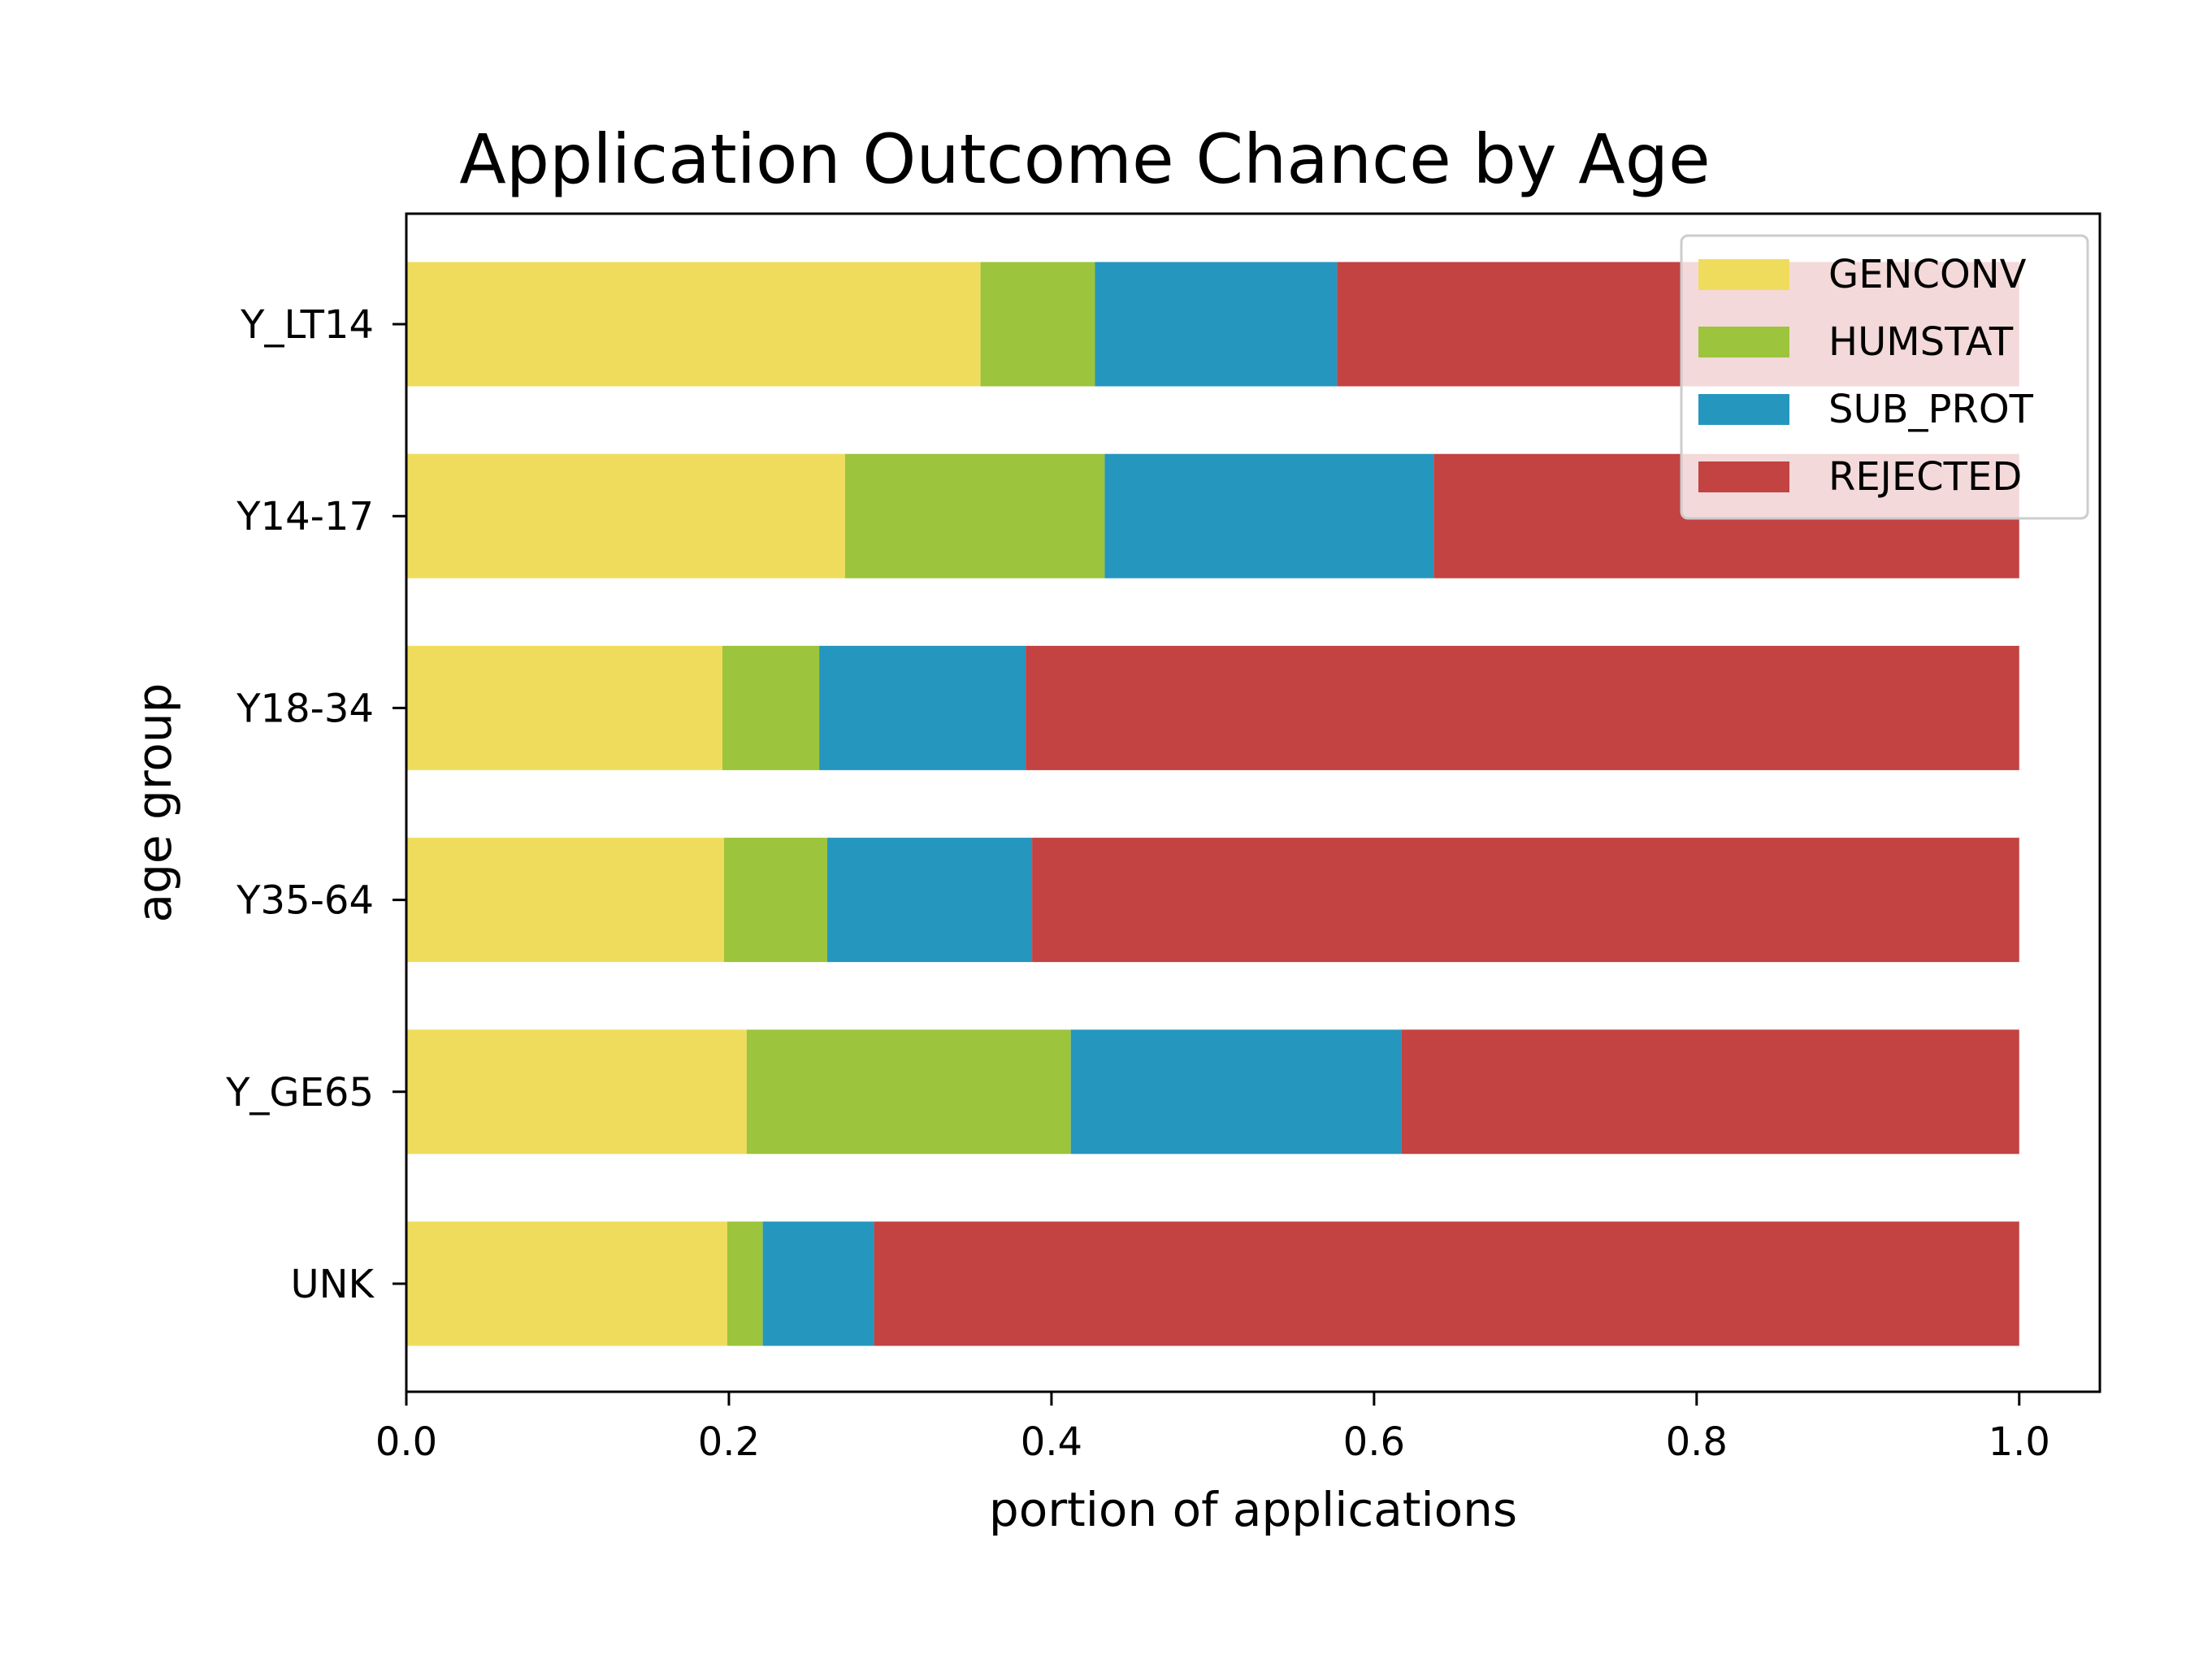 Image resolution: width=2212 pixels, height=1655 pixels. I want to click on x-axis-ticks: 0.0 0.2 0.4 0.6 0.8 1.0, so click(1213, 1428).